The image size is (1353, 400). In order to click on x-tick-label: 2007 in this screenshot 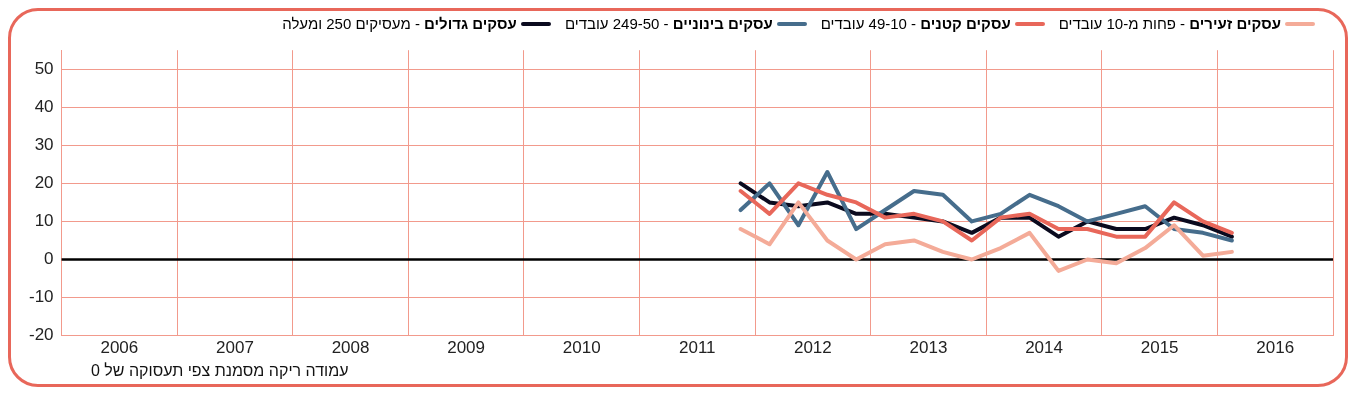, I will do `click(235, 348)`.